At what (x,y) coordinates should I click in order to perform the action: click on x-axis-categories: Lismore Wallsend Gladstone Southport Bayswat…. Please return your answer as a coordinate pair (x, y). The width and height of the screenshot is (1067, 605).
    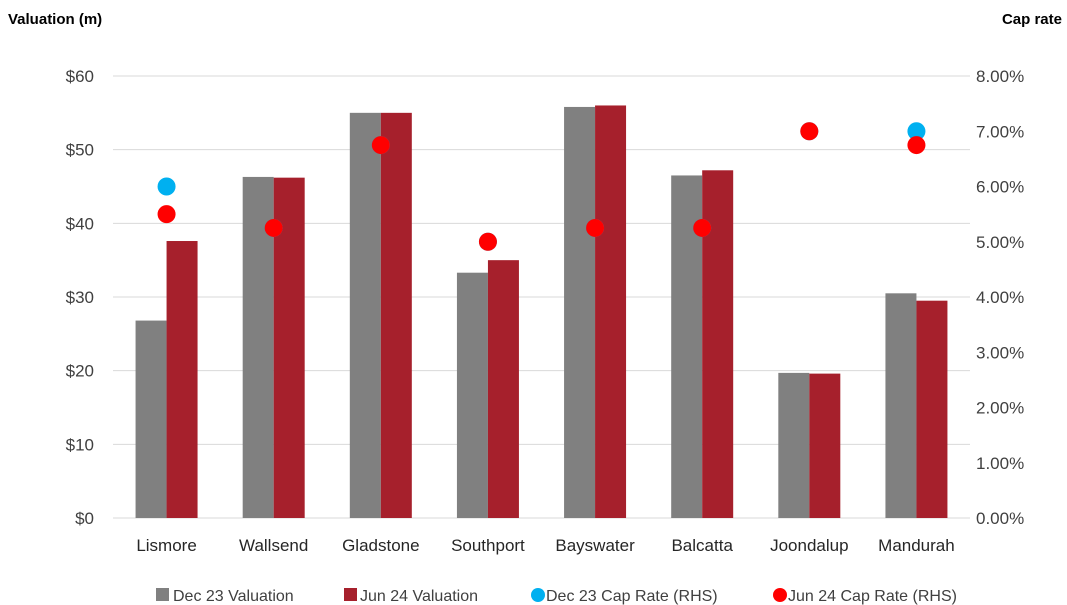
    Looking at the image, I should click on (545, 545).